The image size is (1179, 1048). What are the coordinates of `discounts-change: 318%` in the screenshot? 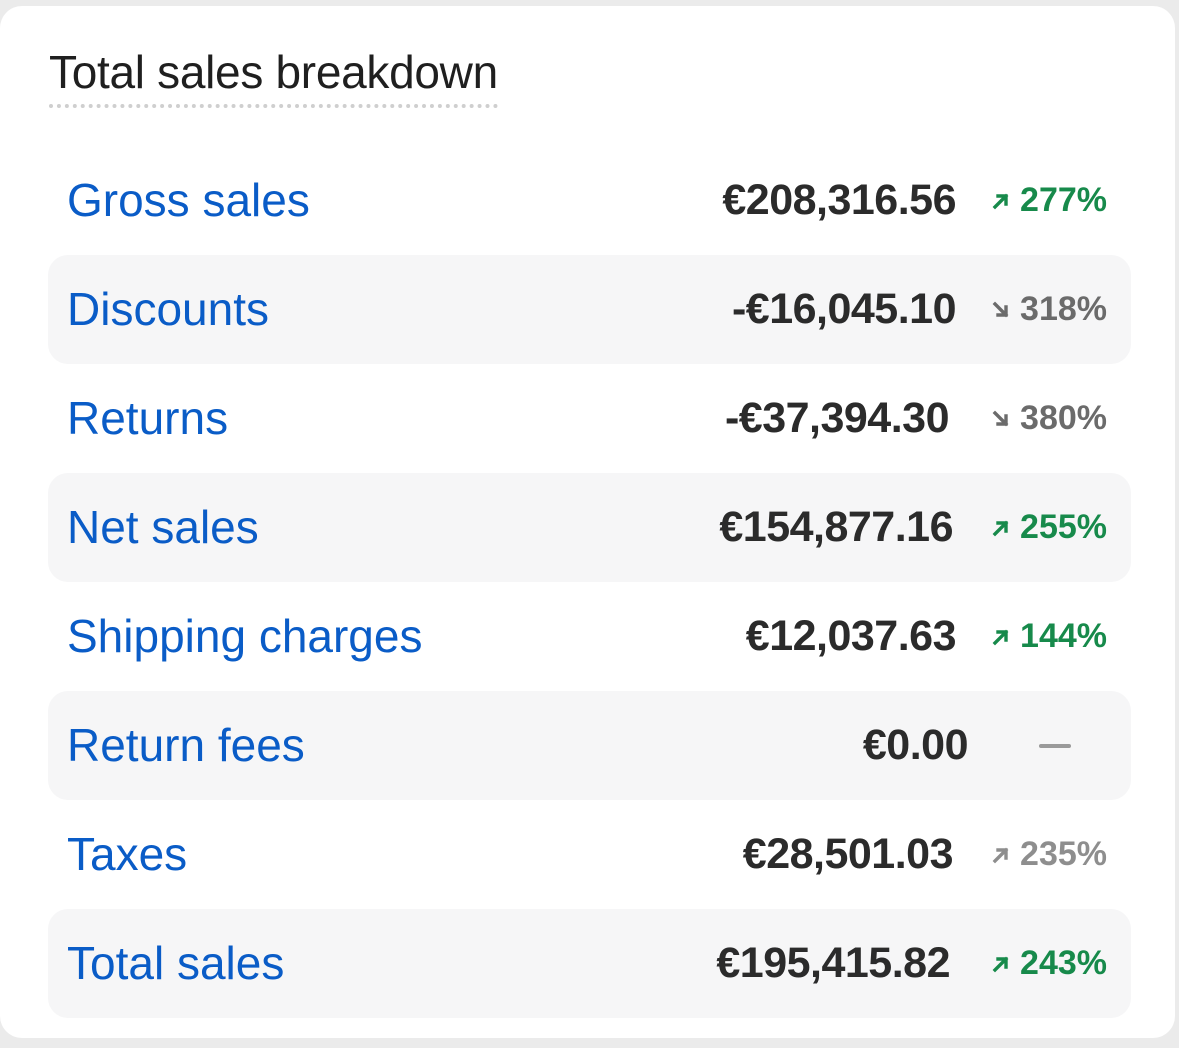 It's located at (1042, 309).